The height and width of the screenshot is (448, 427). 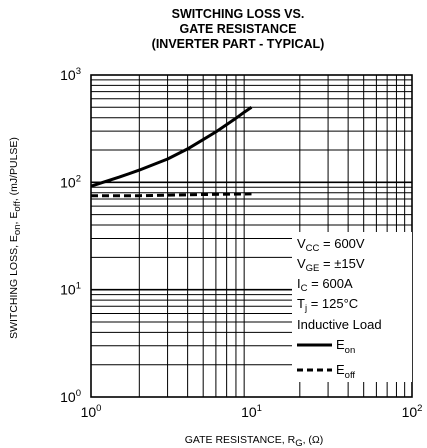 What do you see at coordinates (238, 14) in the screenshot?
I see `chart-title-line-1: SWITCHING LOSS VS.` at bounding box center [238, 14].